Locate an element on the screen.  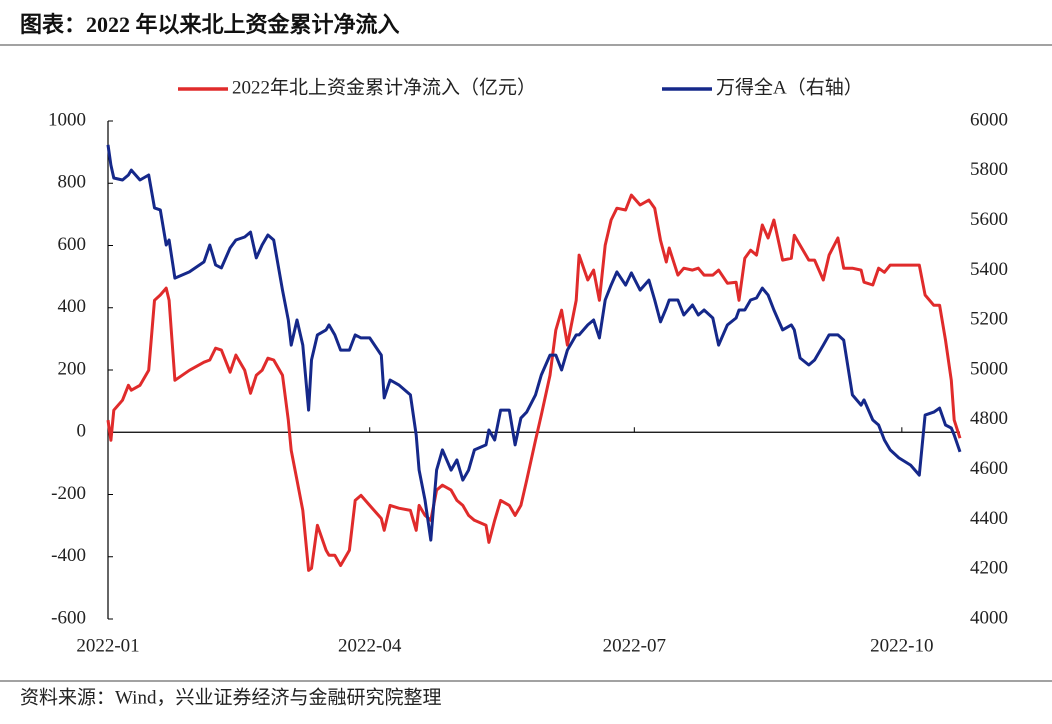
legend-label: 2022年北上资金累计净流入（亿元） is located at coordinates (384, 87).